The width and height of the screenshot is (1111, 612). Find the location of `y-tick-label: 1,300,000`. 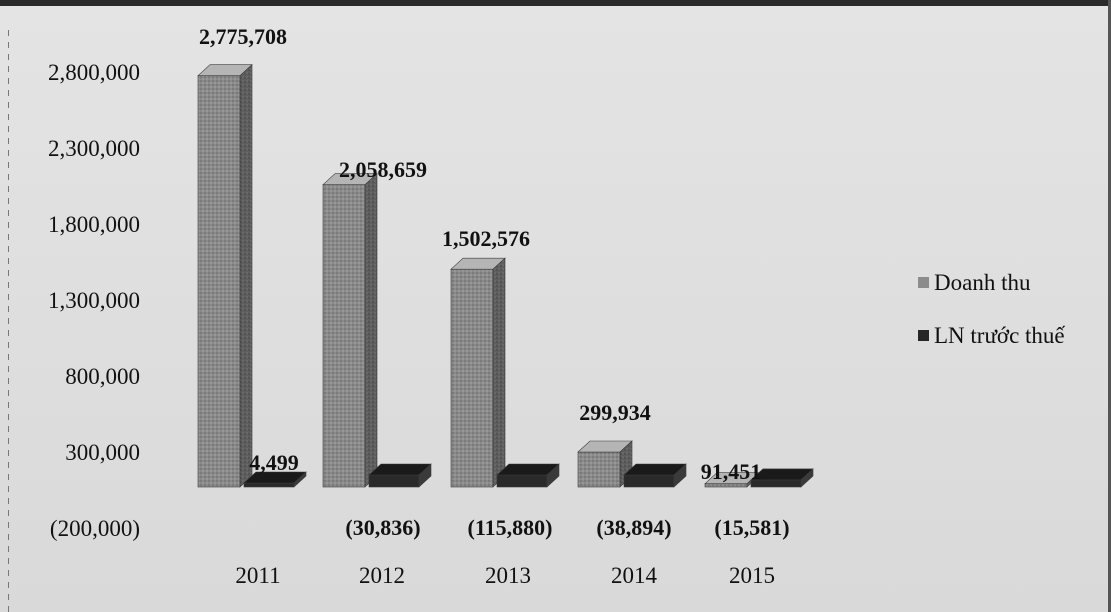

y-tick-label: 1,300,000 is located at coordinates (94, 300).